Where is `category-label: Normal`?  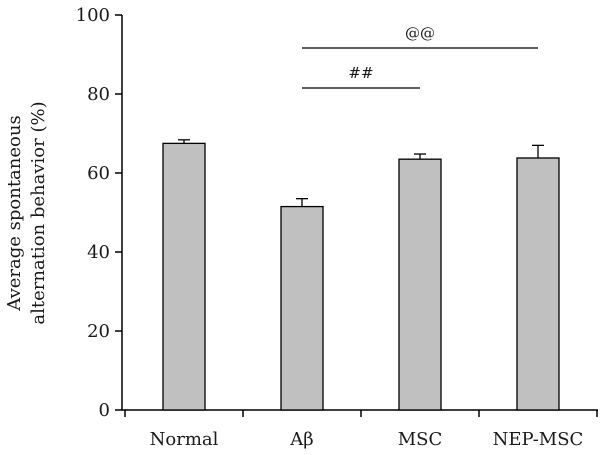
category-label: Normal is located at coordinates (184, 439).